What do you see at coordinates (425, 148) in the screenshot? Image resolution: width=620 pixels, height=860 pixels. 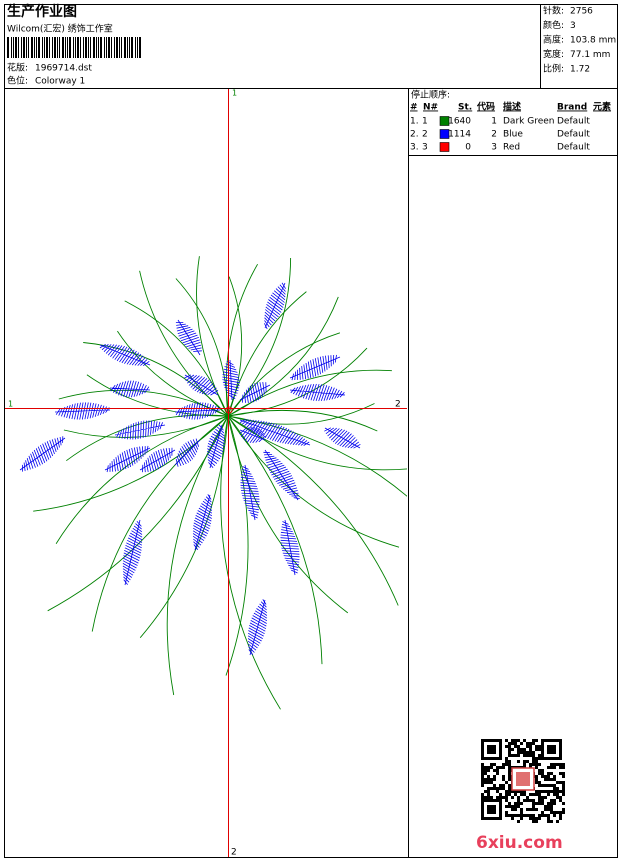 I see `row-needle: 3` at bounding box center [425, 148].